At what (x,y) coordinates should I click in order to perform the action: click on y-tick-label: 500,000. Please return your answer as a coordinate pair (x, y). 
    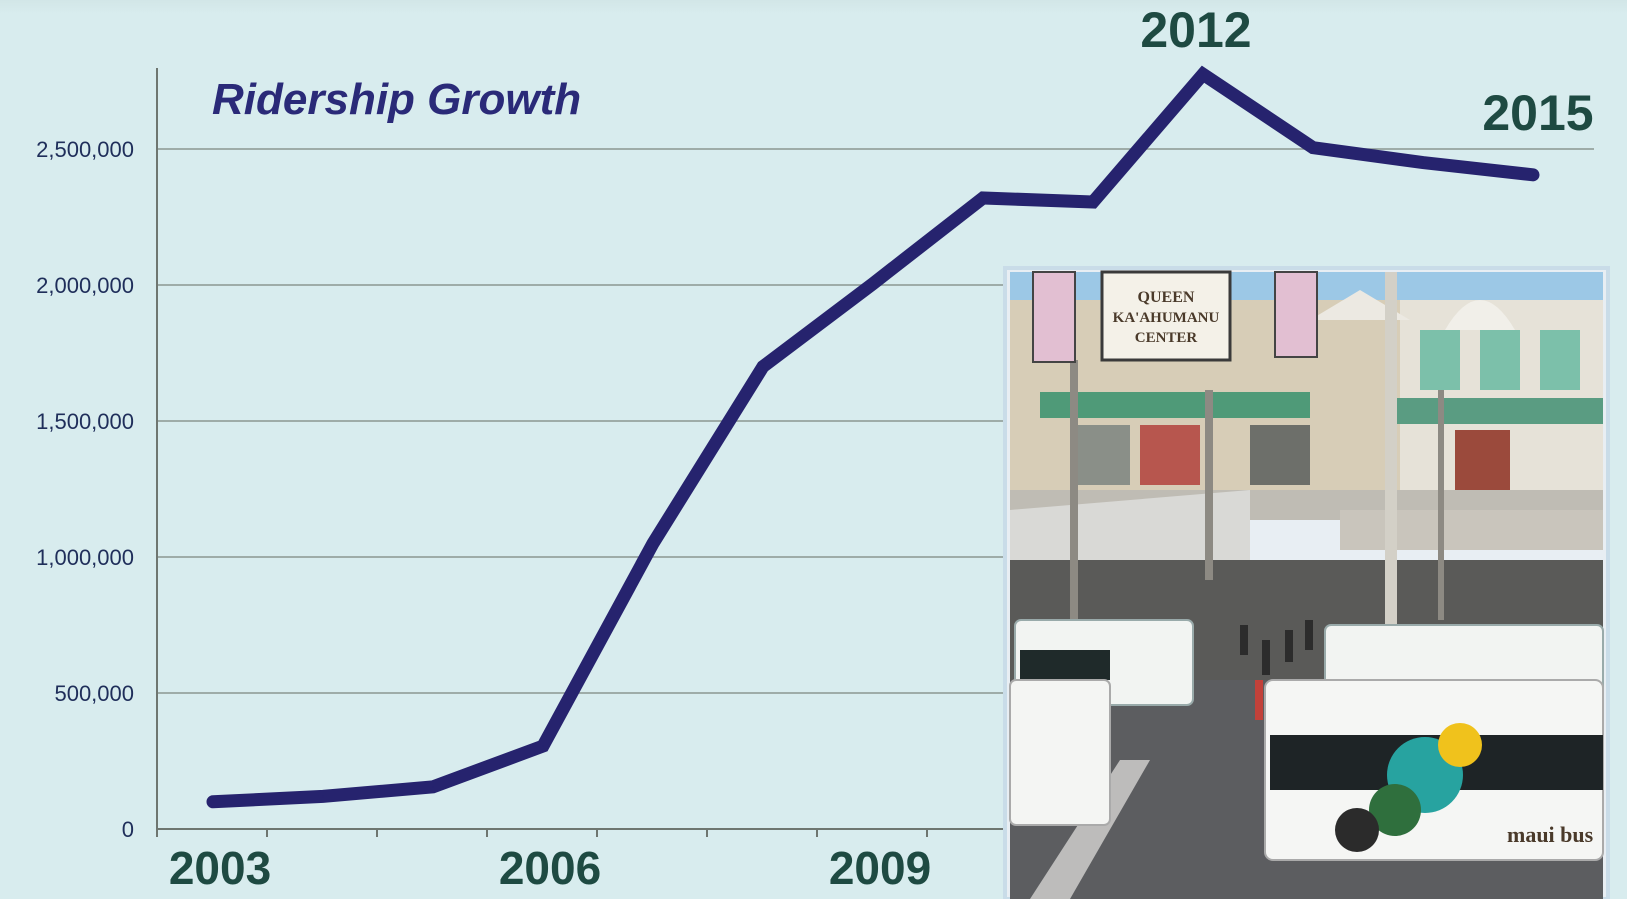
    Looking at the image, I should click on (94, 693).